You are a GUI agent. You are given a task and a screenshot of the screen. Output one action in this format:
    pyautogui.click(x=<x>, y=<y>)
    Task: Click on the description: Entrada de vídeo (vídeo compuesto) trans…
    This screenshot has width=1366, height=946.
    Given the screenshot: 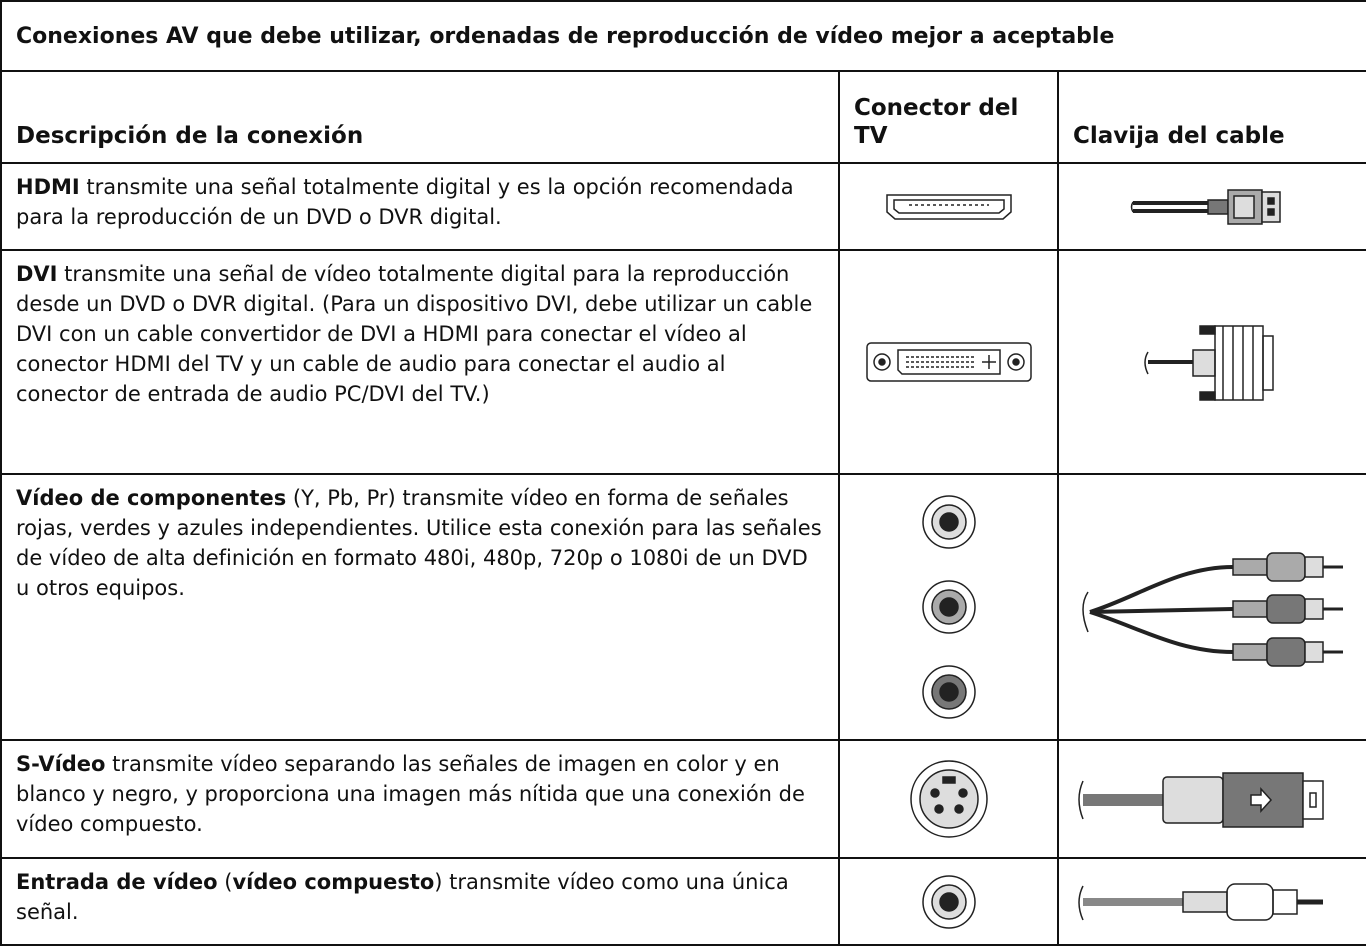 What is the action you would take?
    pyautogui.click(x=420, y=901)
    